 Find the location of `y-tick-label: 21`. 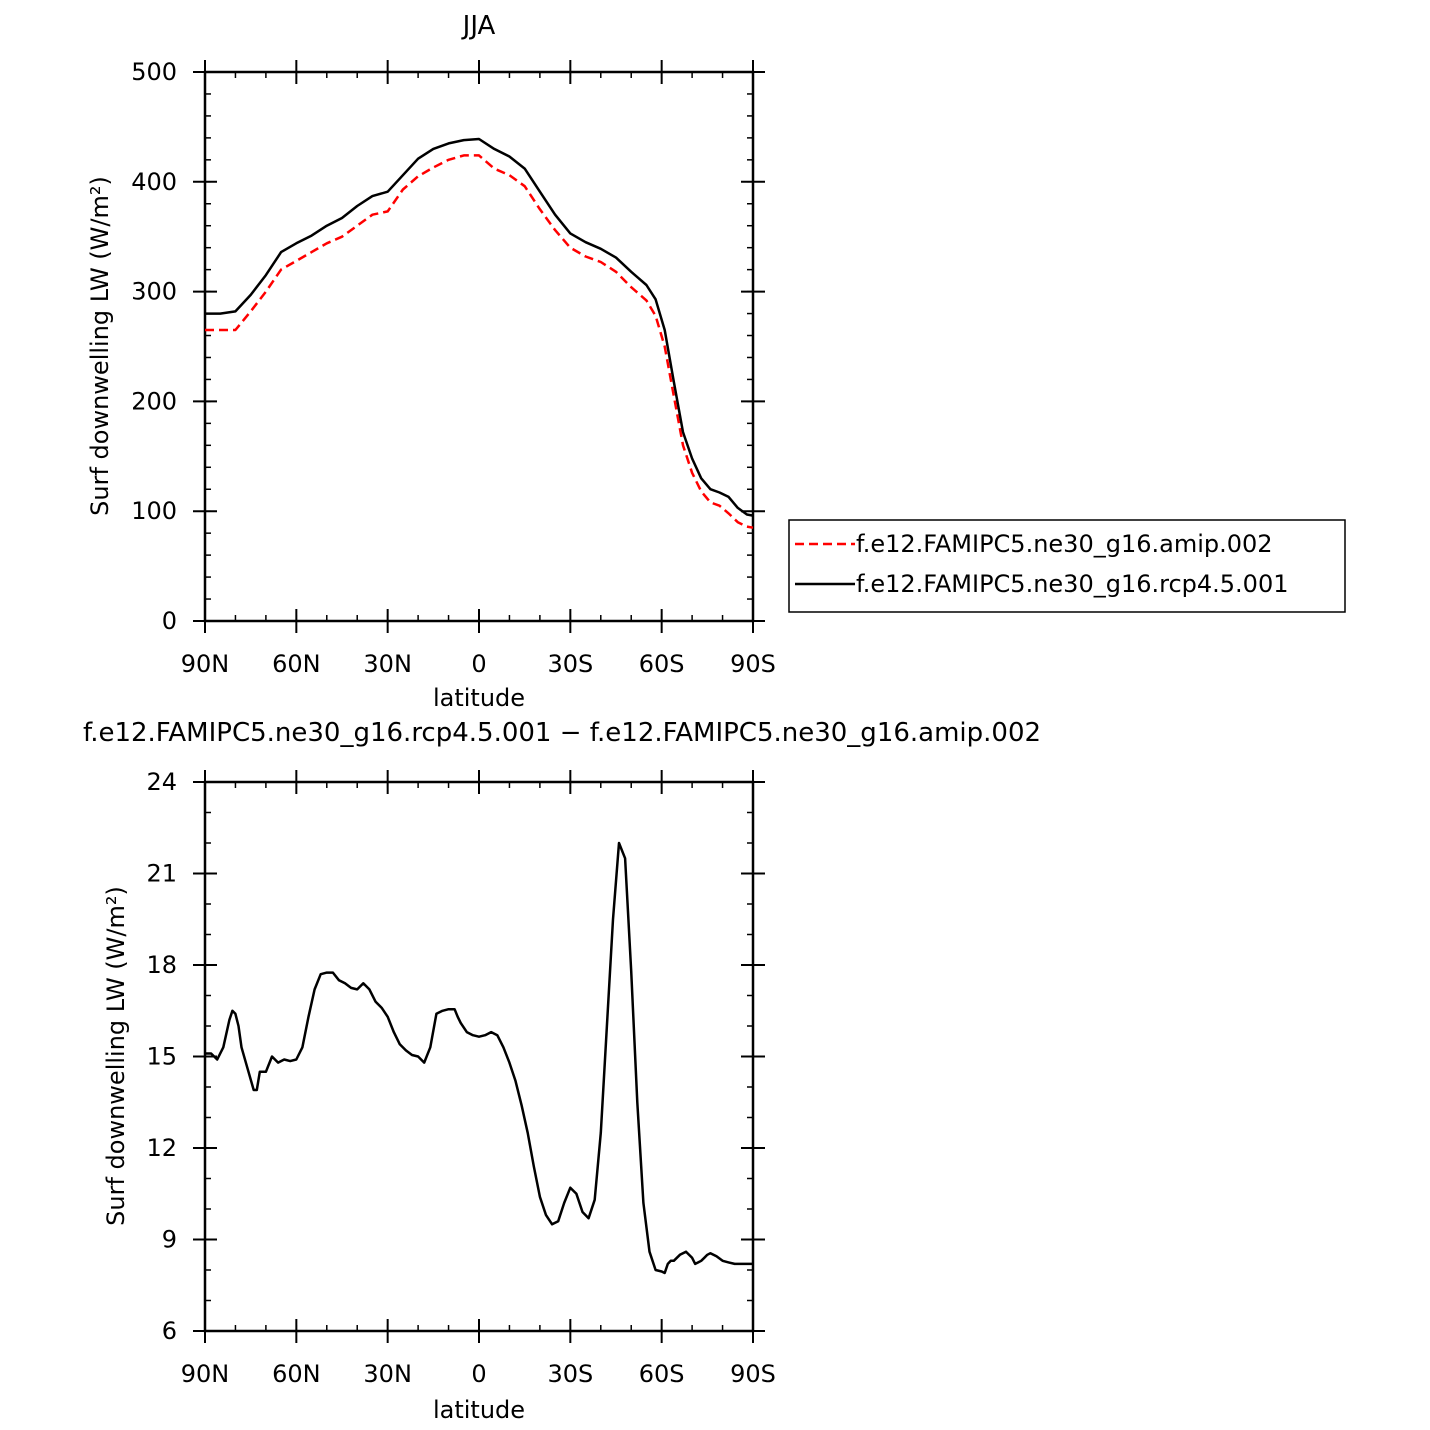

y-tick-label: 21 is located at coordinates (161, 874).